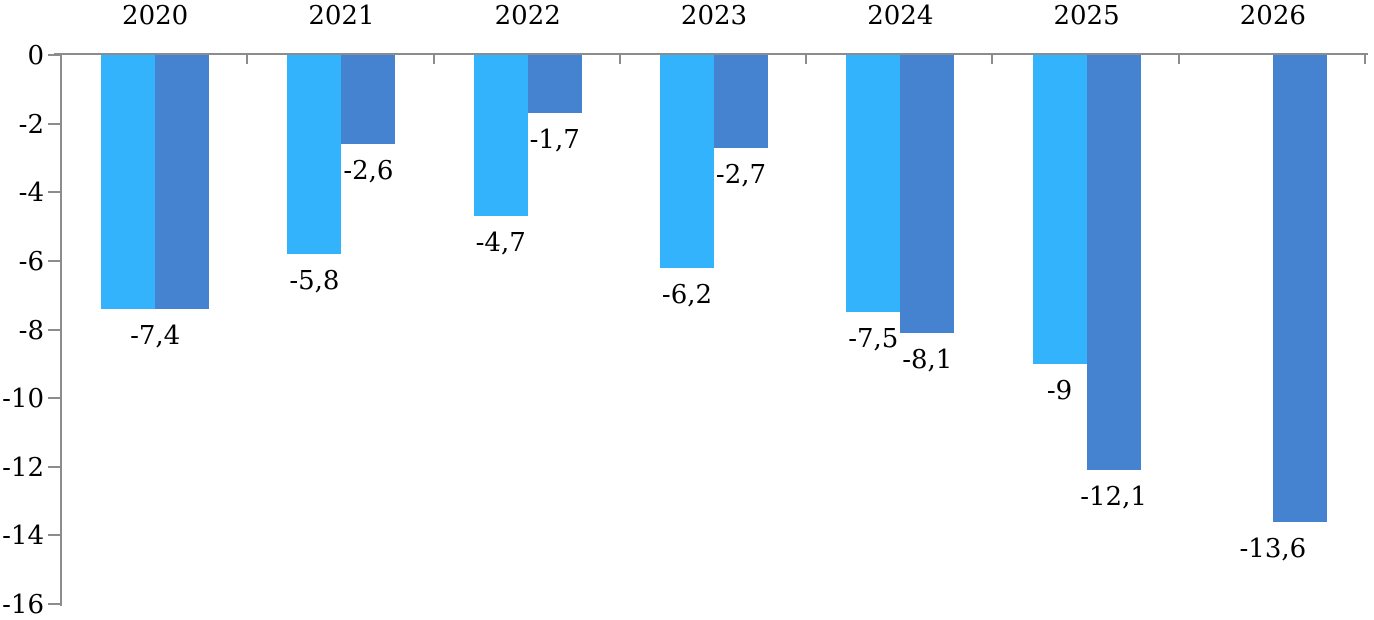  I want to click on y-axis-tick-label: -6, so click(31, 261).